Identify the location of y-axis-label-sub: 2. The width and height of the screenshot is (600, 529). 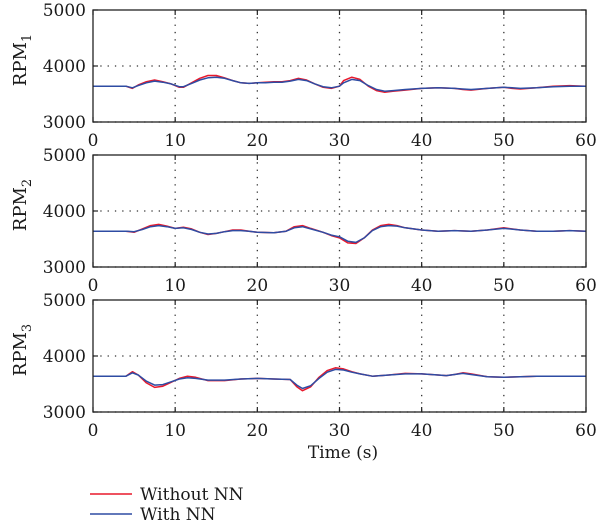
(27, 183).